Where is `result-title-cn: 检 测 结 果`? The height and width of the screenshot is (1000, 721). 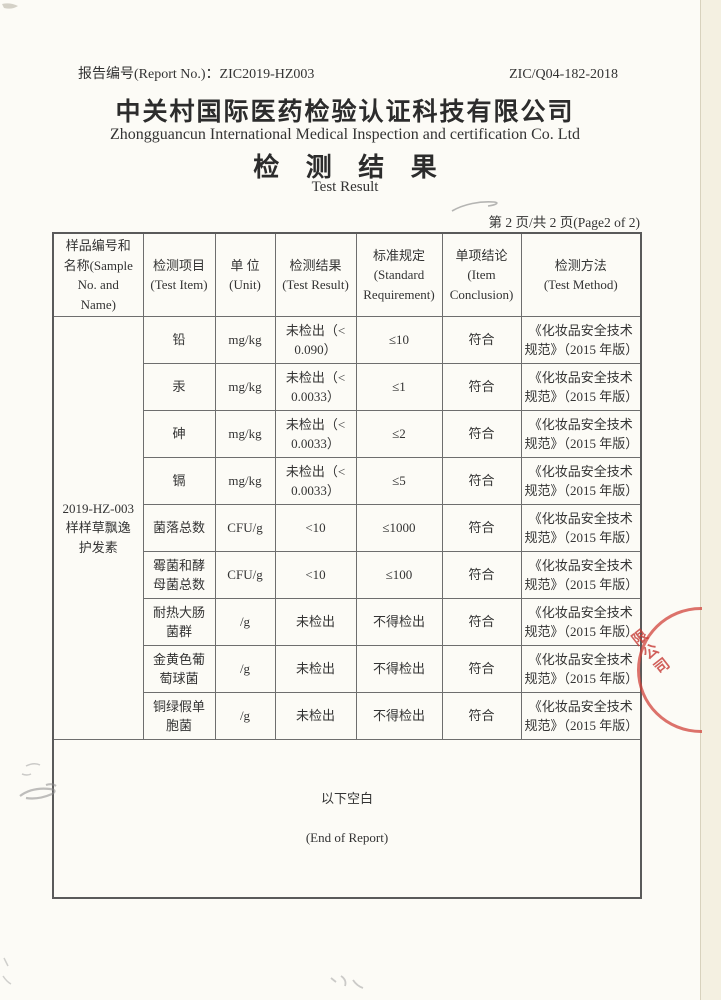 result-title-cn: 检 测 结 果 is located at coordinates (350, 167).